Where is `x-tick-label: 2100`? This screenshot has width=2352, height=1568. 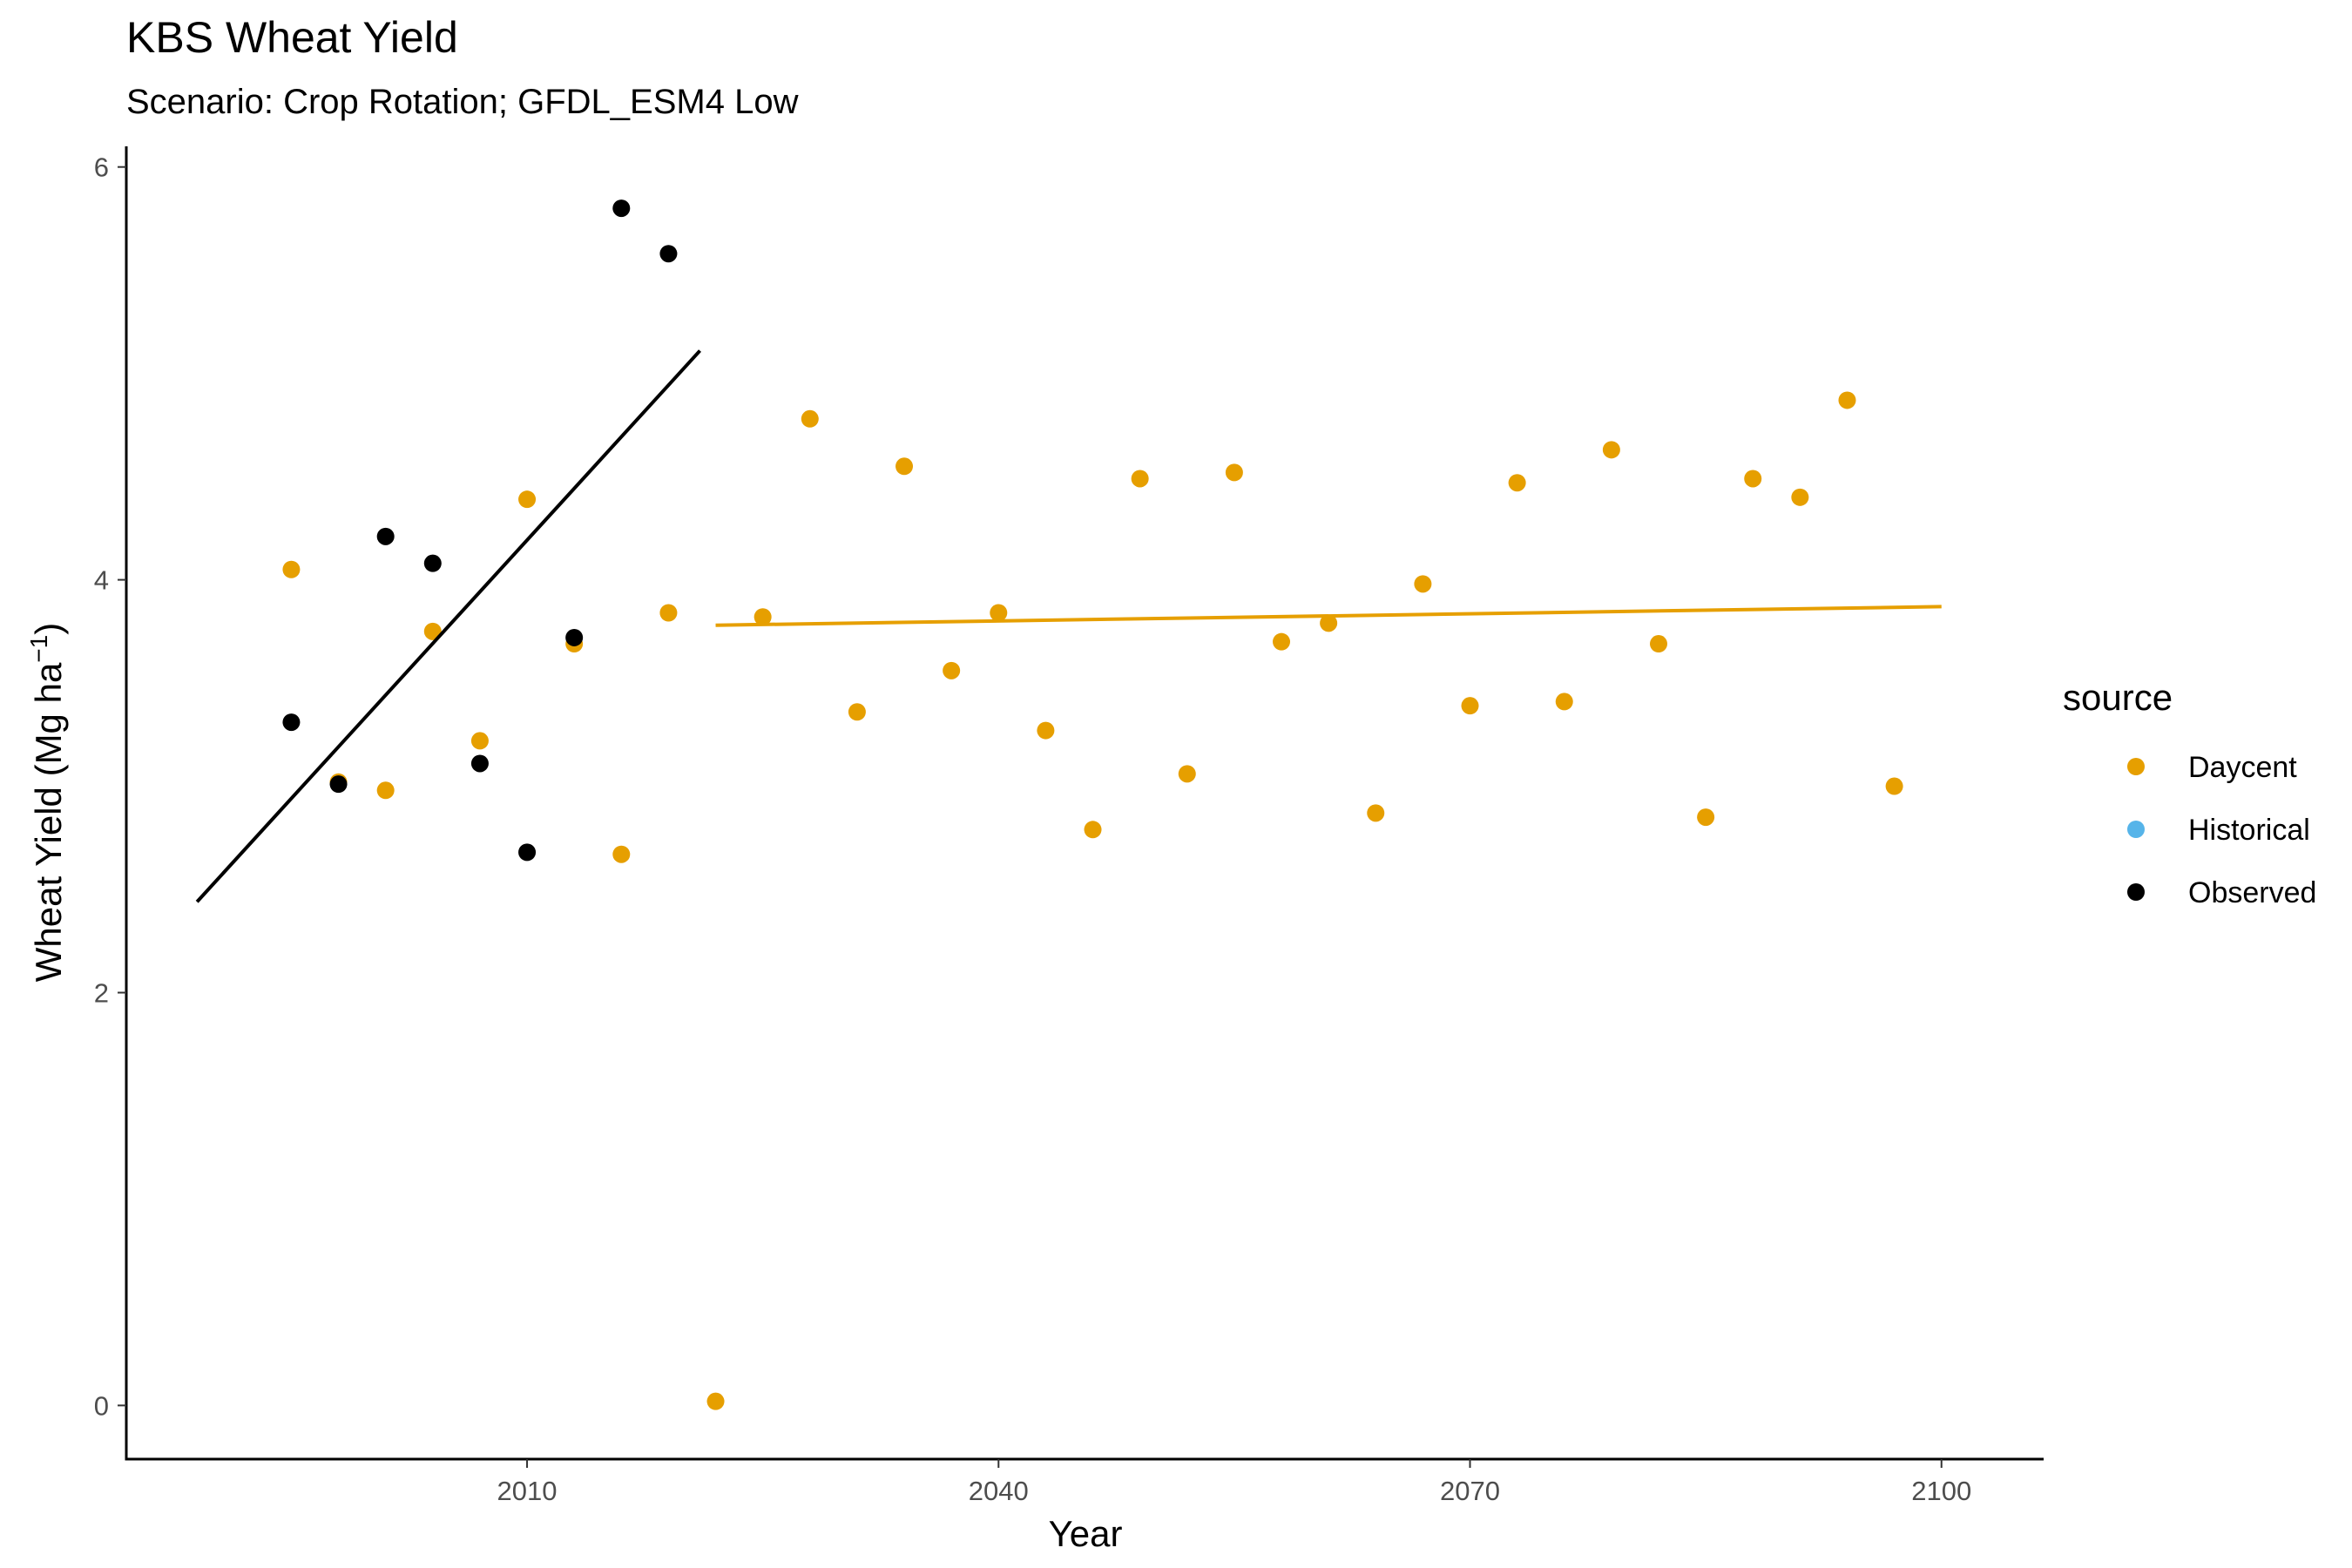
x-tick-label: 2100 is located at coordinates (1941, 1491).